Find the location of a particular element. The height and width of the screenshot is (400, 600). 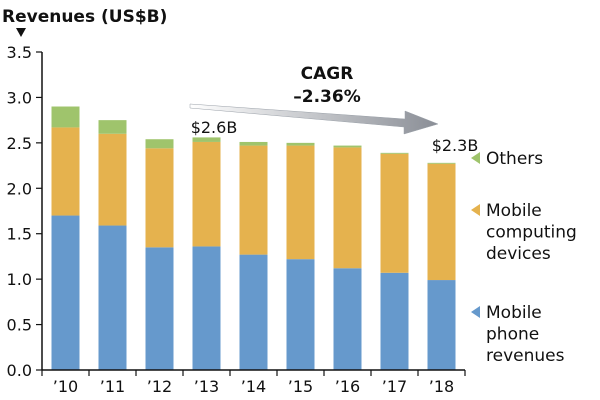

end-value-label: $2.3B is located at coordinates (455, 145).